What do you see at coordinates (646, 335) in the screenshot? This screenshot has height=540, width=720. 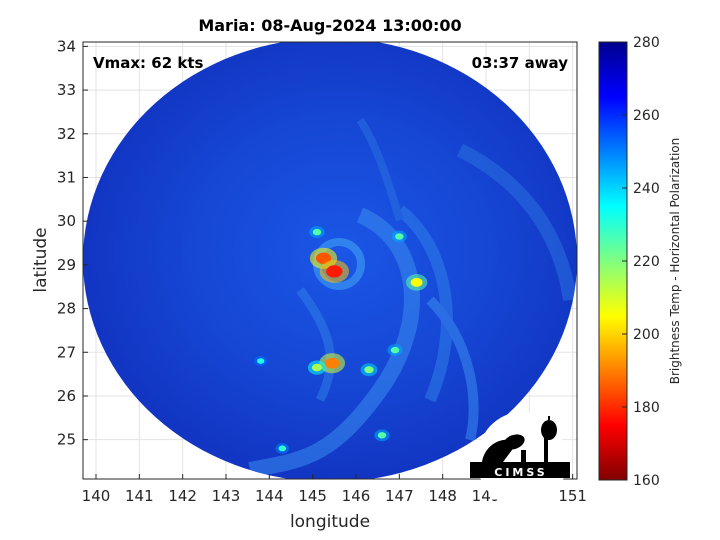 I see `colorbar-tick-label: 200` at bounding box center [646, 335].